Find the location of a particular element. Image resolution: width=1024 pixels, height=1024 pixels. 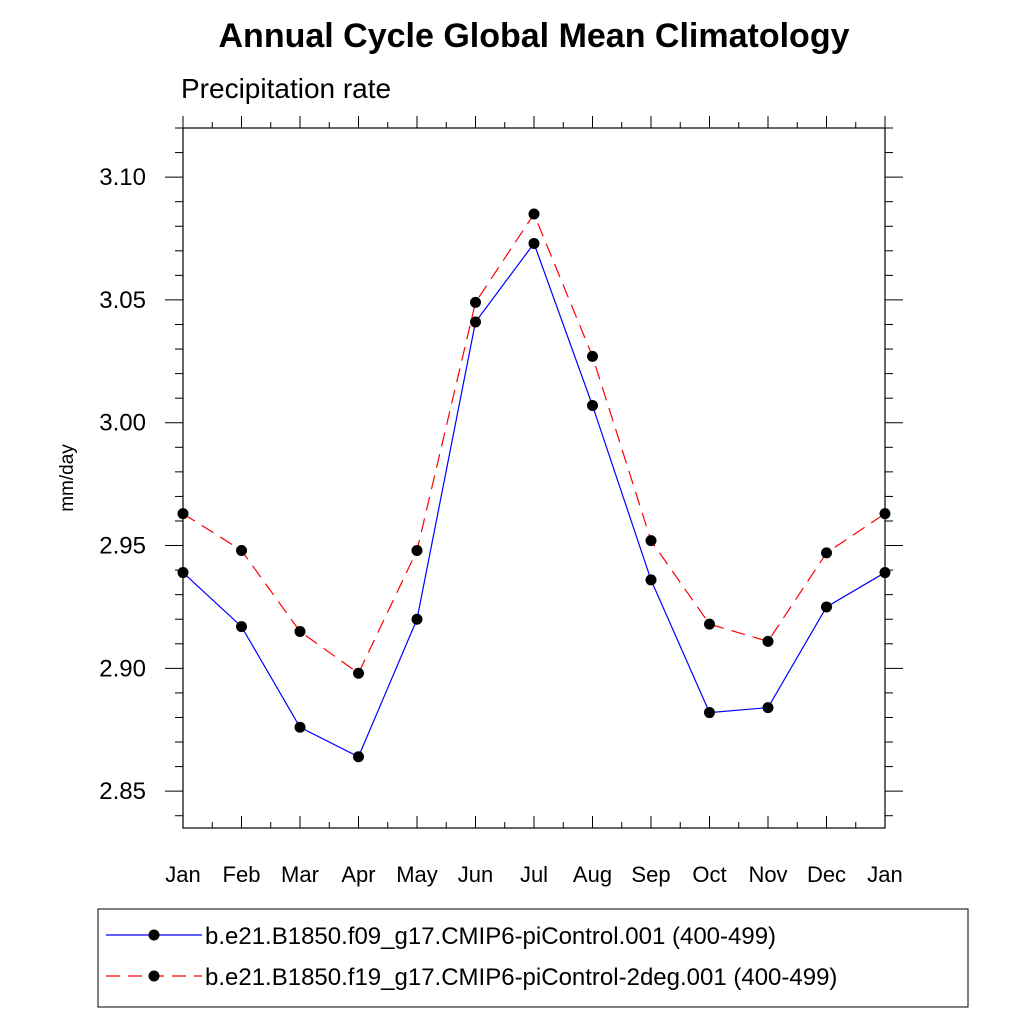

legend is located at coordinates (533, 958).